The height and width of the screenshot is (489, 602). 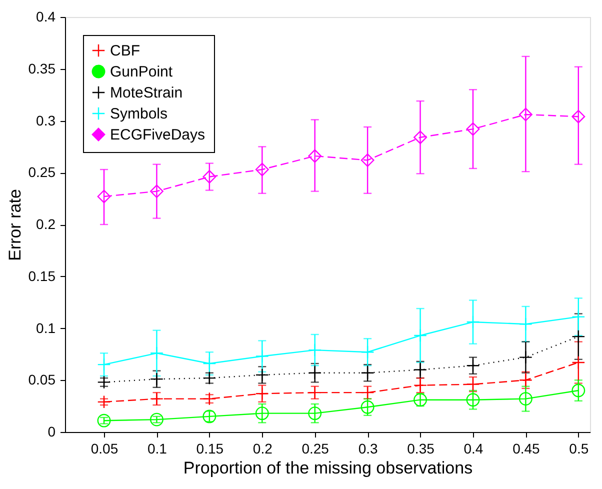 What do you see at coordinates (158, 135) in the screenshot?
I see `legend-label: ECGFiveDays` at bounding box center [158, 135].